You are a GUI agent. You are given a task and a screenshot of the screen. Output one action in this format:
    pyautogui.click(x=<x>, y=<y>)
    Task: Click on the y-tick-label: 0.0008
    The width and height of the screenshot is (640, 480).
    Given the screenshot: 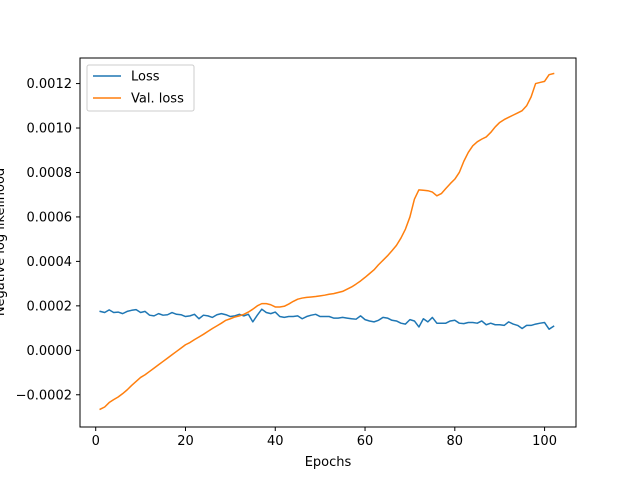 What is the action you would take?
    pyautogui.click(x=50, y=173)
    